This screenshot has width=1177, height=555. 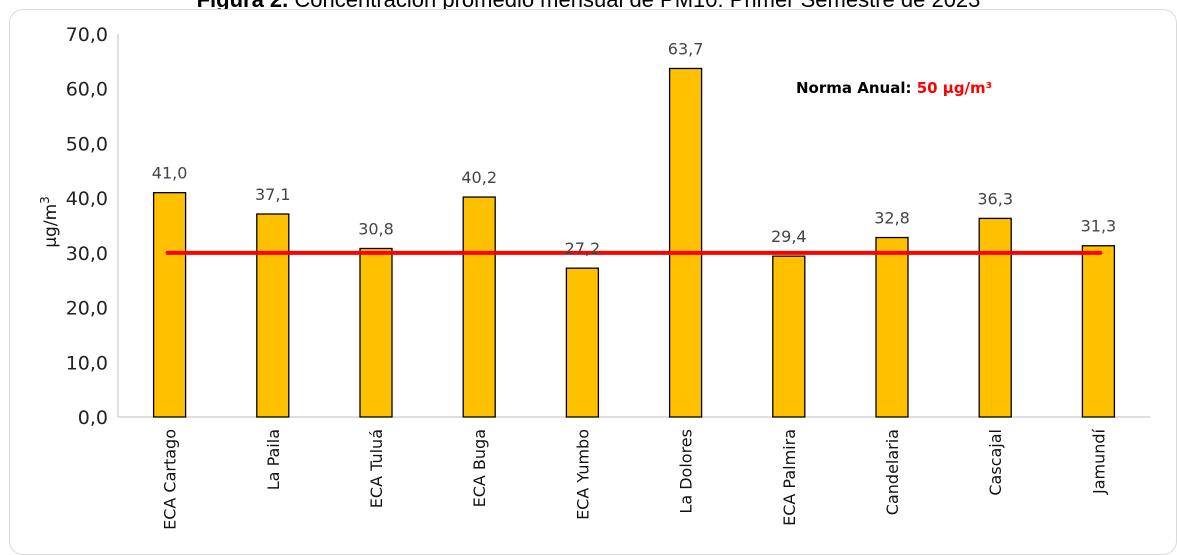 I want to click on data-label: 30,8, so click(x=376, y=228).